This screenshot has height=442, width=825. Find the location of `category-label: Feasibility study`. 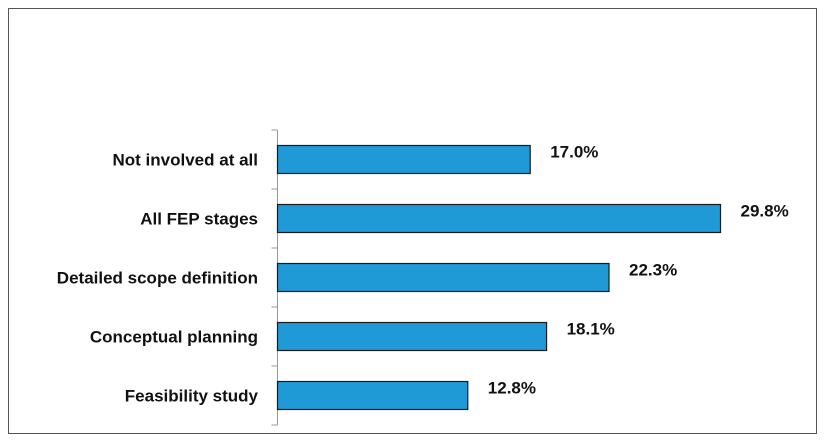

category-label: Feasibility study is located at coordinates (192, 396).